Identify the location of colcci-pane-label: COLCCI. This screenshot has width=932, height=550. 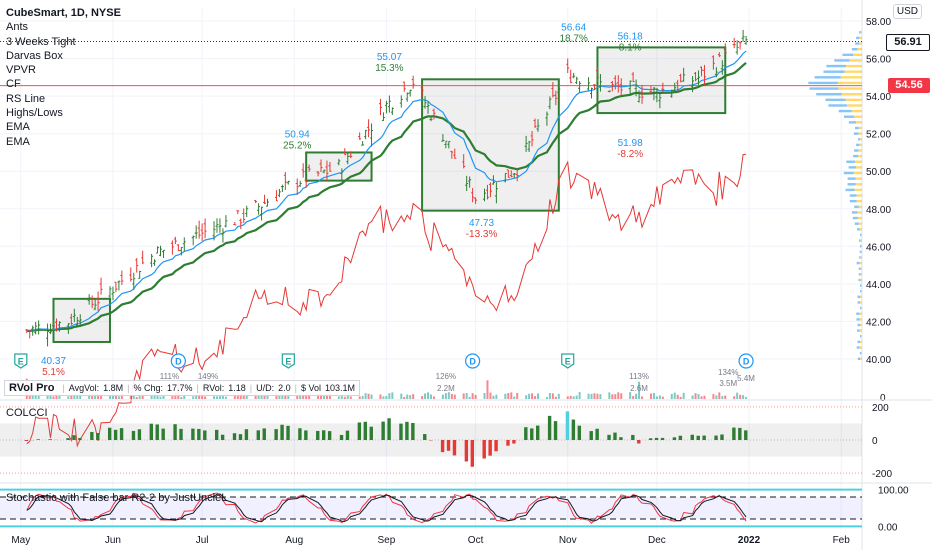
(27, 413).